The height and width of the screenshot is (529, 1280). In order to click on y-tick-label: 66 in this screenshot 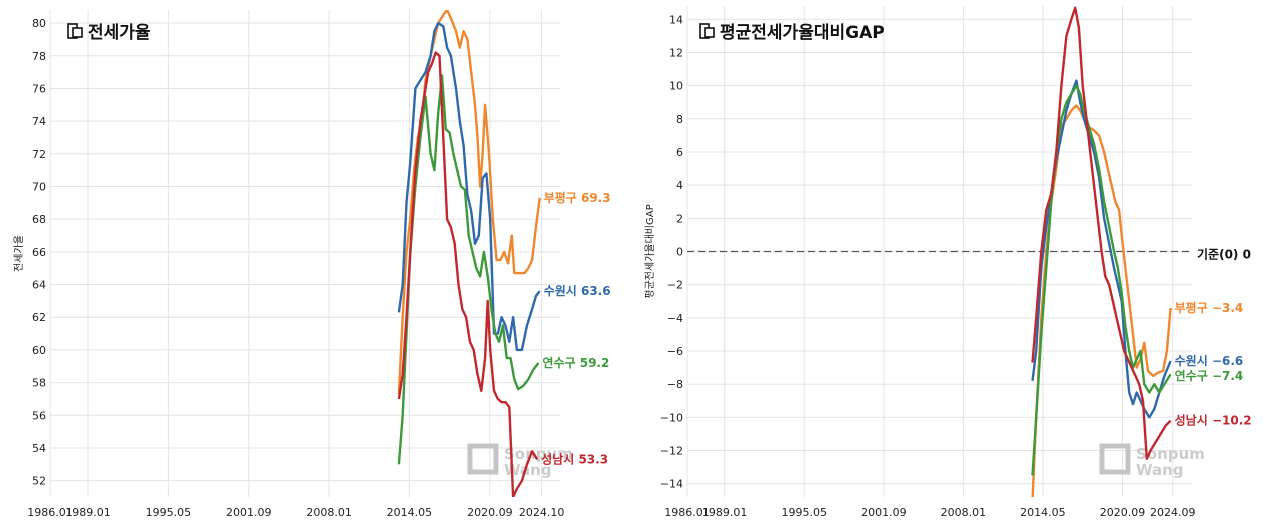, I will do `click(39, 252)`.